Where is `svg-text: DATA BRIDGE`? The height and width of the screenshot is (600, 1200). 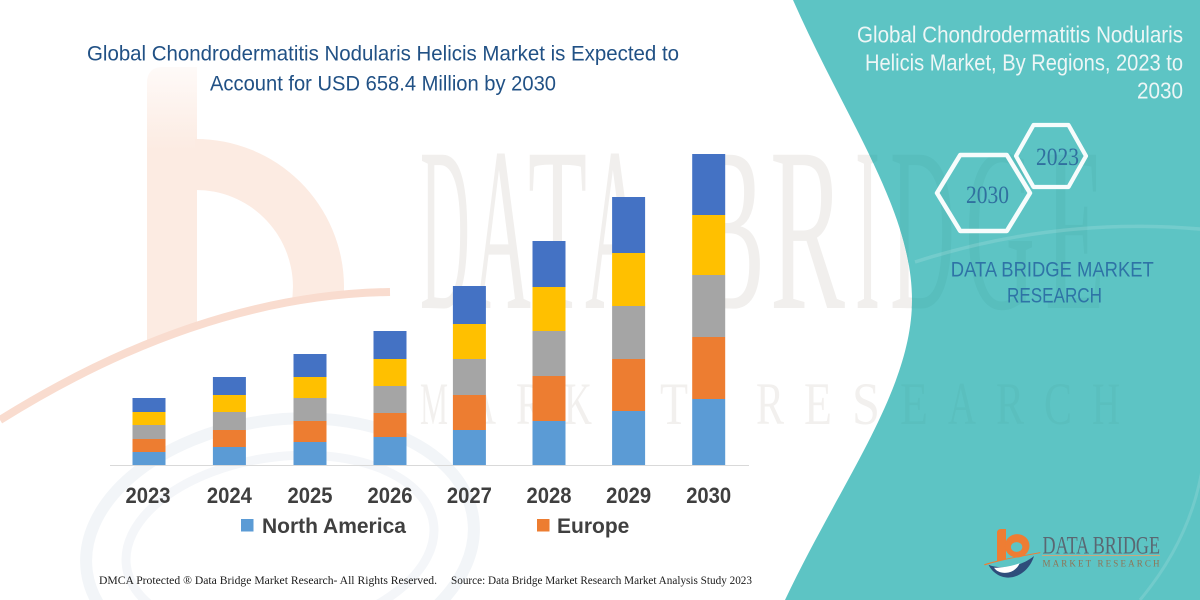
svg-text: DATA BRIDGE is located at coordinates (1102, 545).